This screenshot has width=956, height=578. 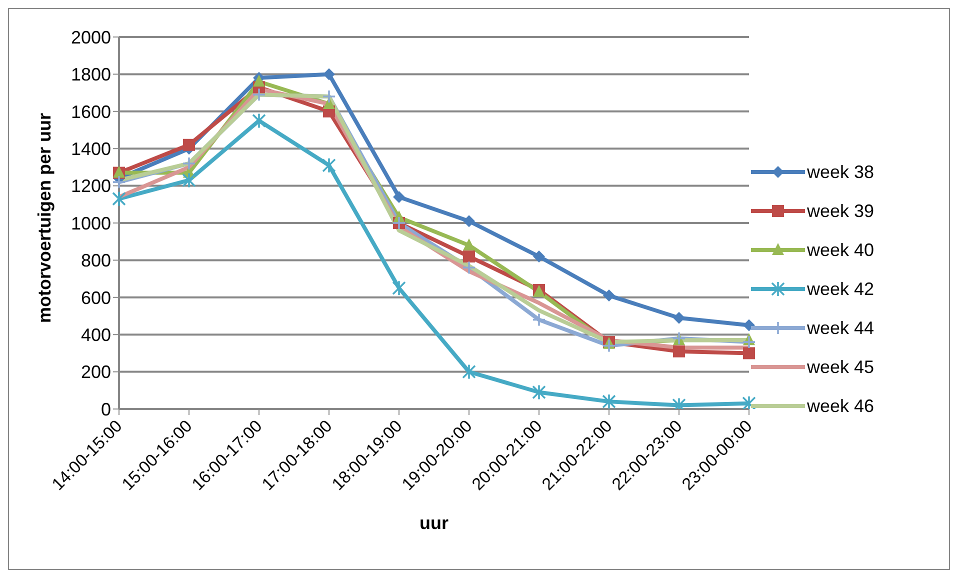 I want to click on legend-label: week 39, so click(x=840, y=211).